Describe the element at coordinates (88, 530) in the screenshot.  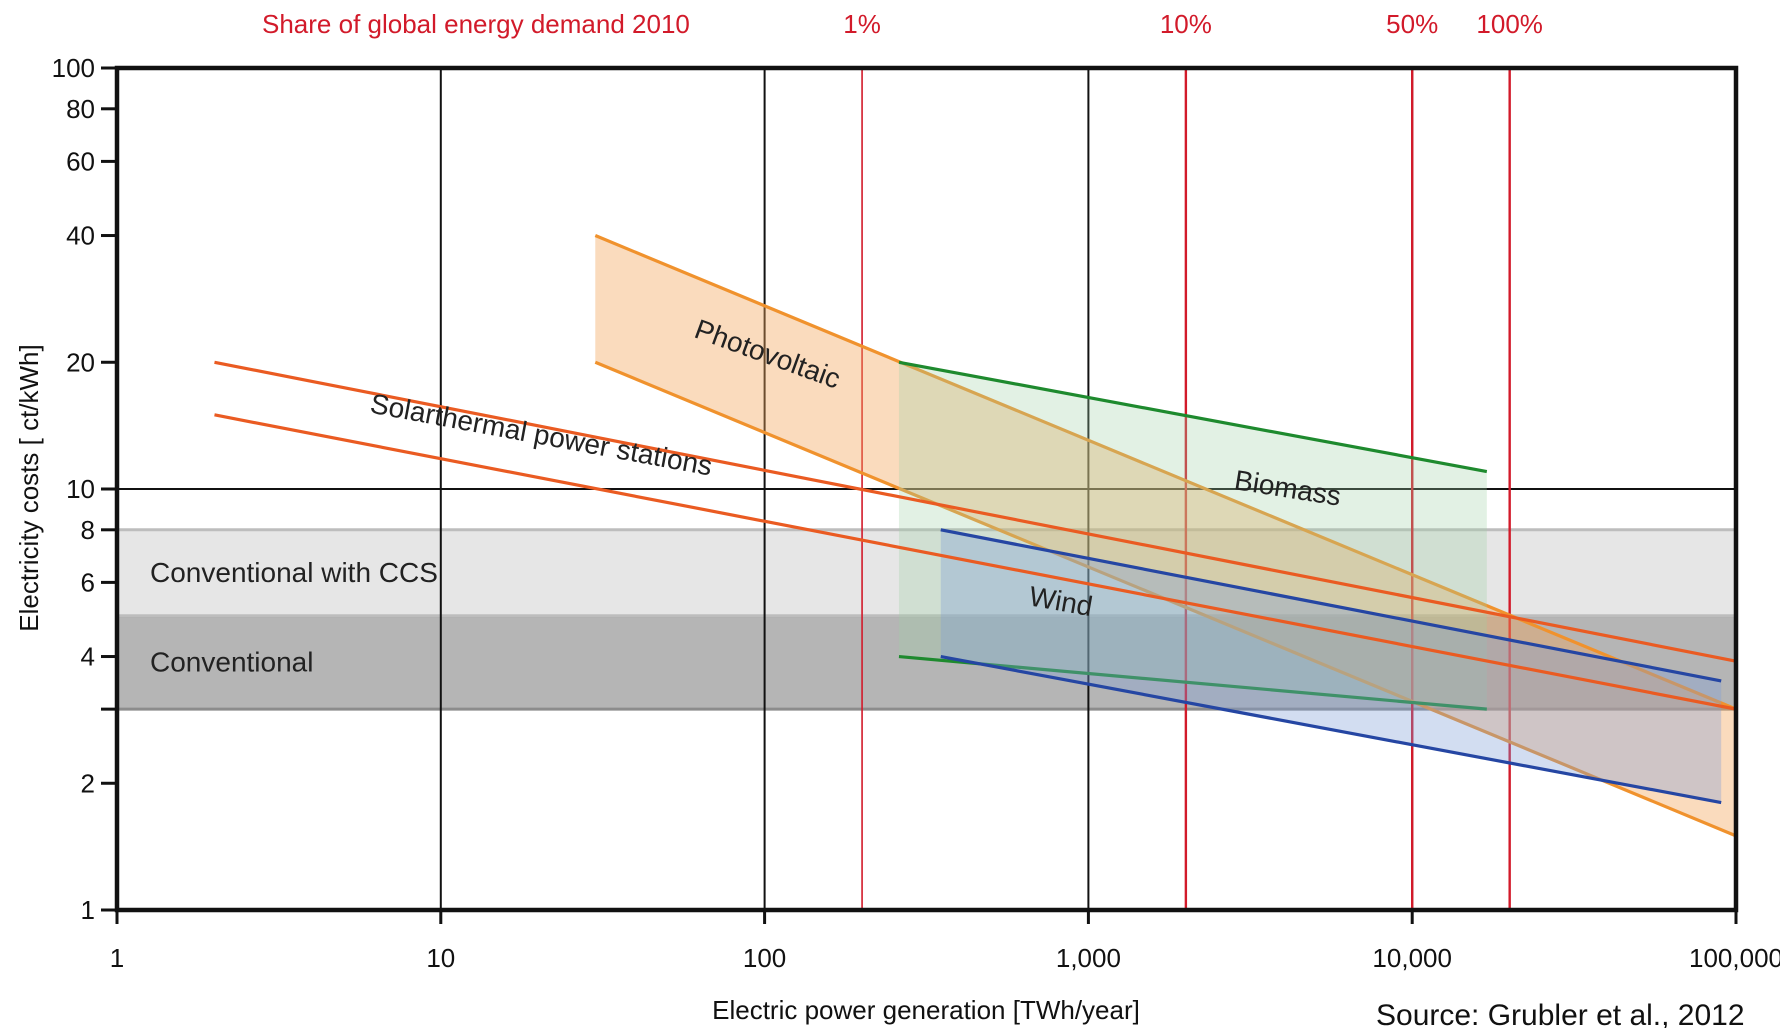
I see `y-tick-label-8: 8` at that location.